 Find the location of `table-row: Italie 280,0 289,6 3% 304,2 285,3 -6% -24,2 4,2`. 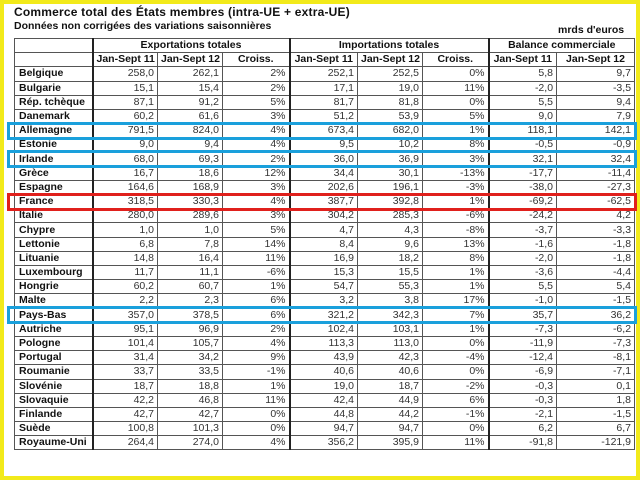

table-row: Italie 280,0 289,6 3% 304,2 285,3 -6% -24,2 4,2 is located at coordinates (325, 216).